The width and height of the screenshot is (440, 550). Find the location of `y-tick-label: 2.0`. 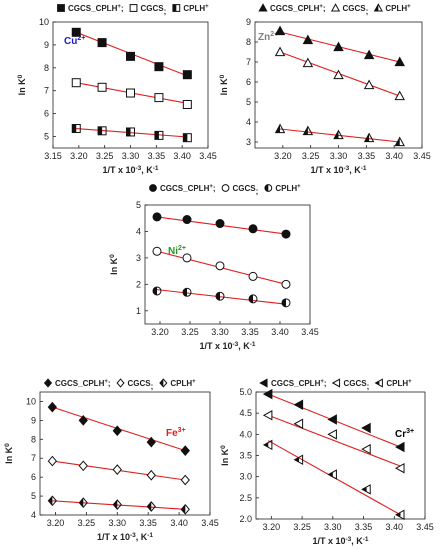

y-tick-label: 2.0 is located at coordinates (245, 519).